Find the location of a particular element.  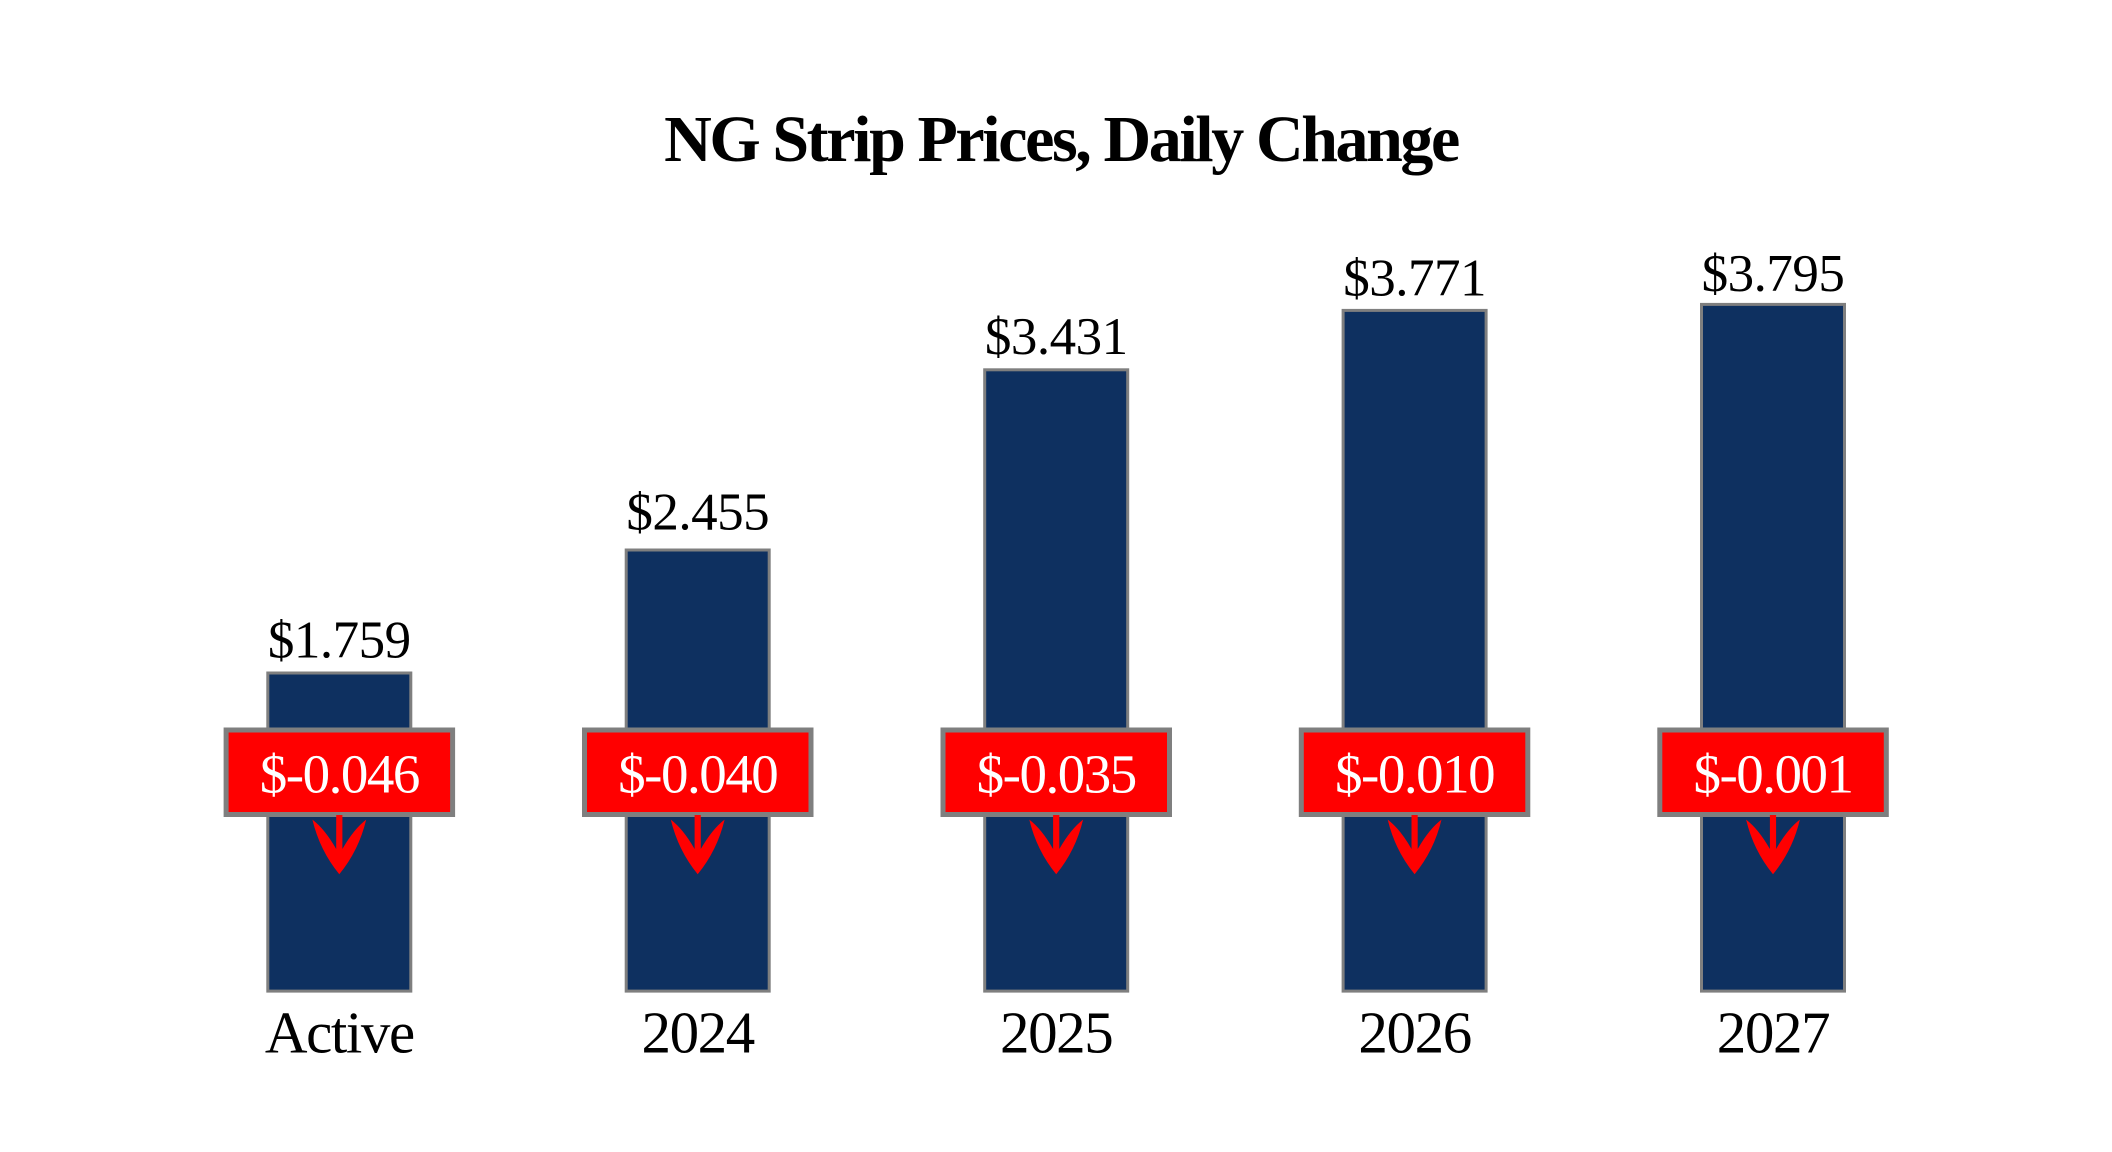

svg-text: Active is located at coordinates (339, 1032).